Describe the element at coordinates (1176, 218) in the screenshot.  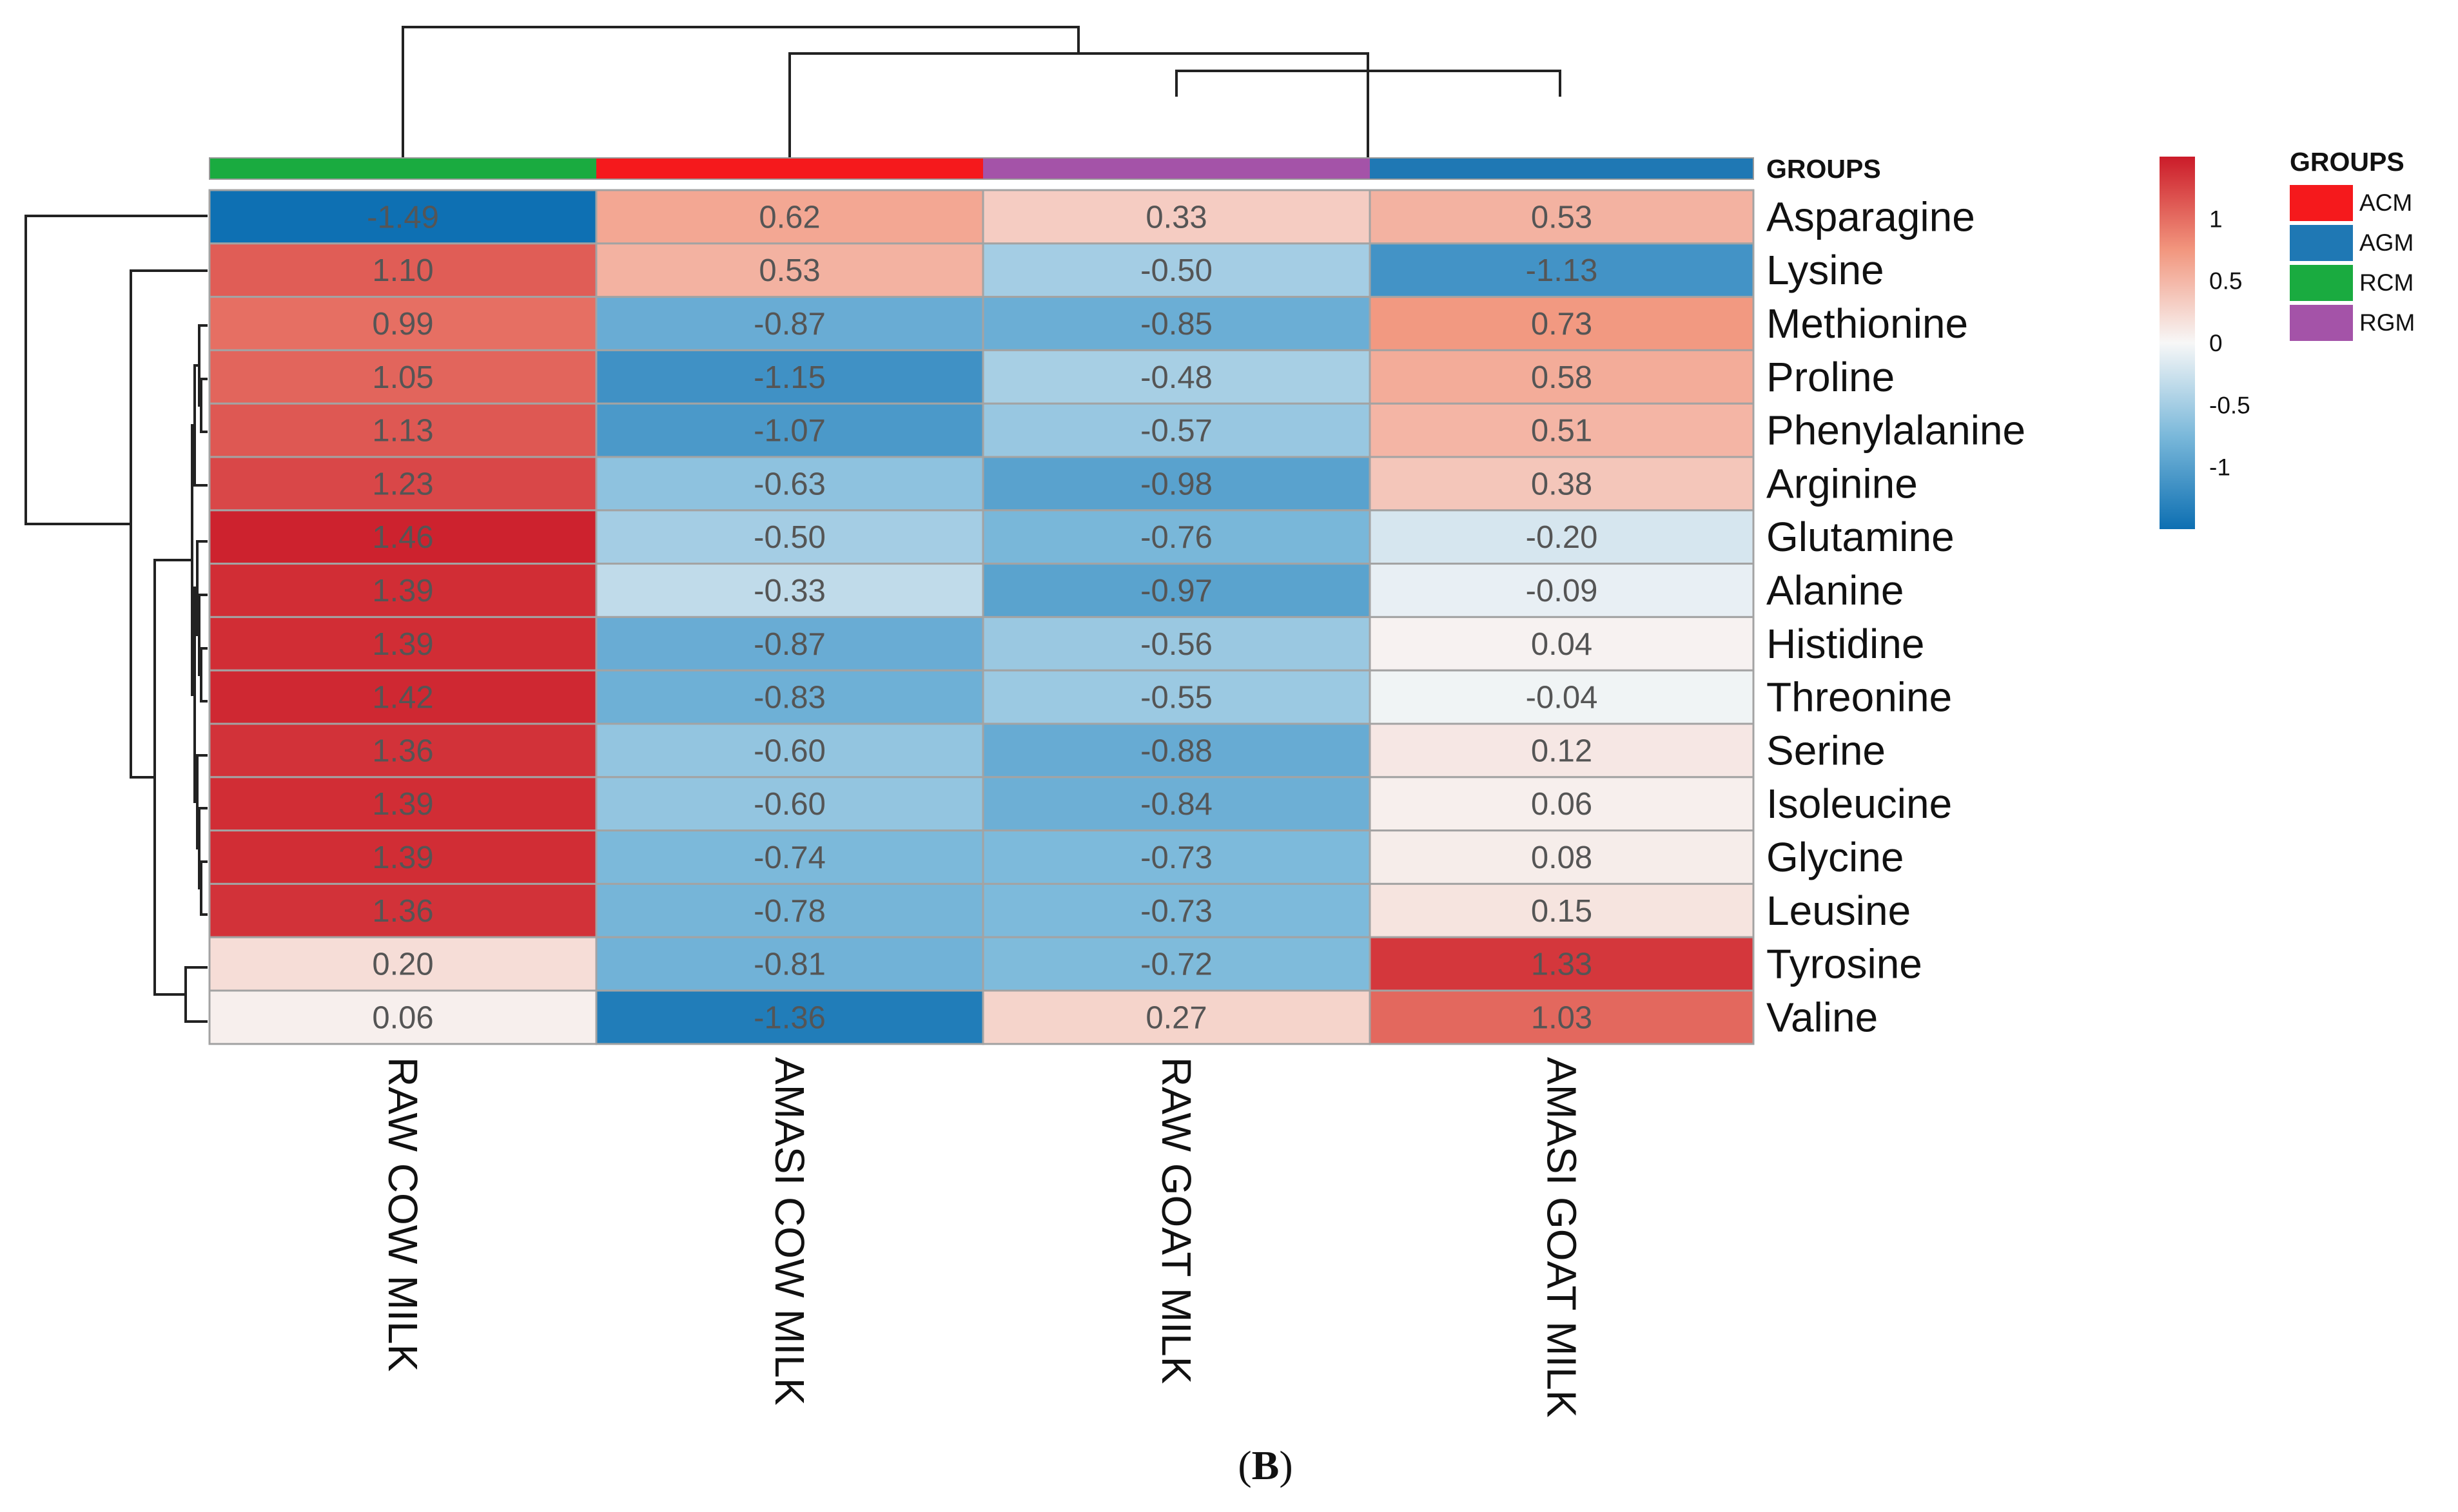
I see `cell-value-label: 0.33` at that location.